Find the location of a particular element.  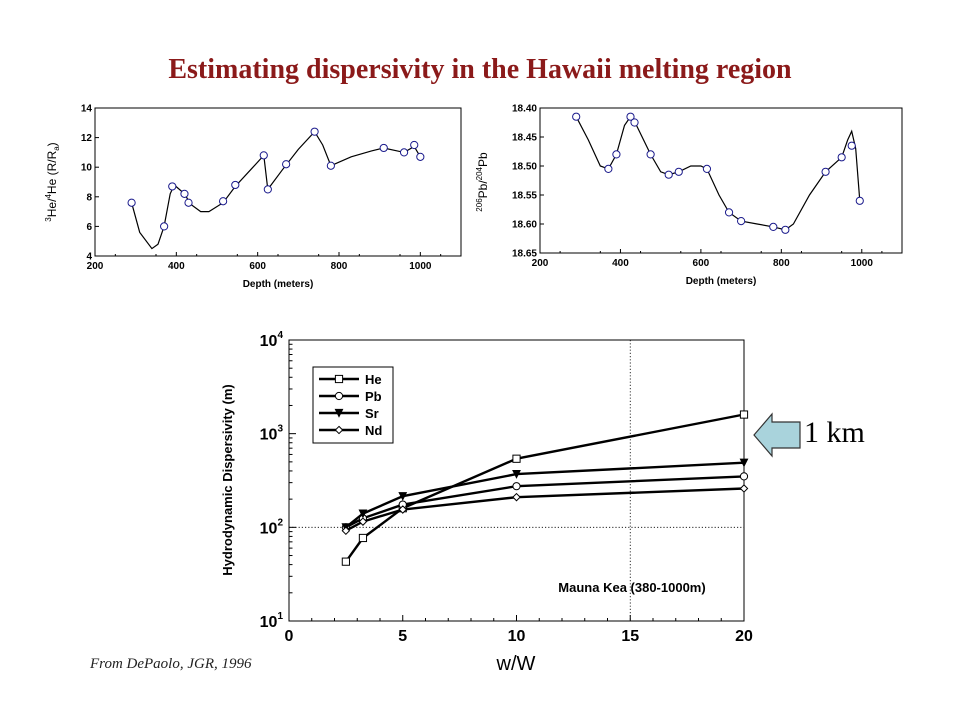

y-axis-label: 206Pb/204Pb is located at coordinates (482, 182).